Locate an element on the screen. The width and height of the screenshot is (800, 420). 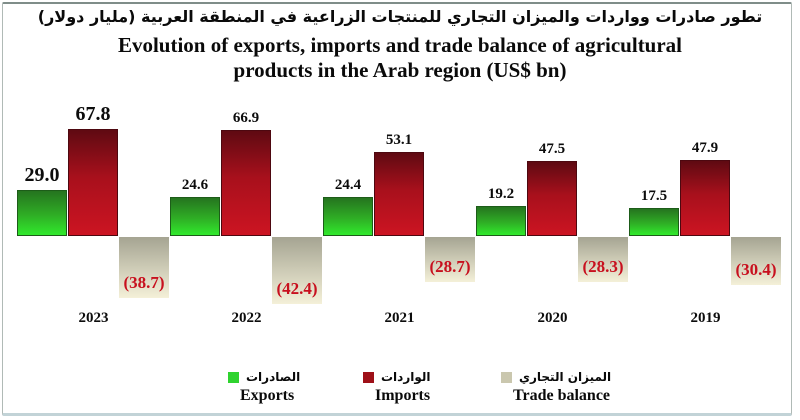
x-axis-year-label: 2020 is located at coordinates (552, 318).